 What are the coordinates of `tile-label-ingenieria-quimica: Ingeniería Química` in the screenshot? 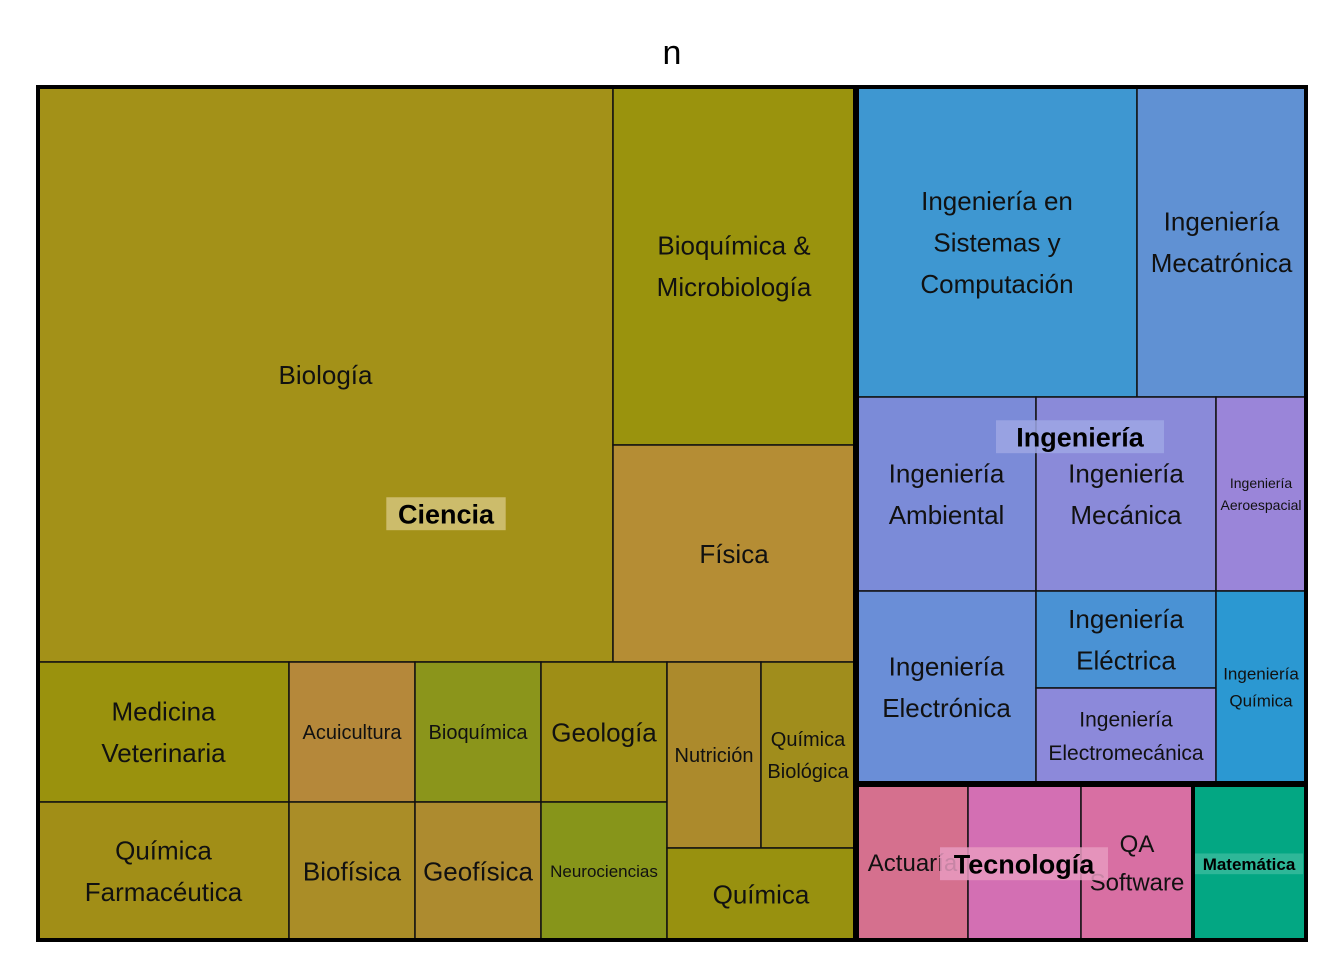 It's located at (1261, 688).